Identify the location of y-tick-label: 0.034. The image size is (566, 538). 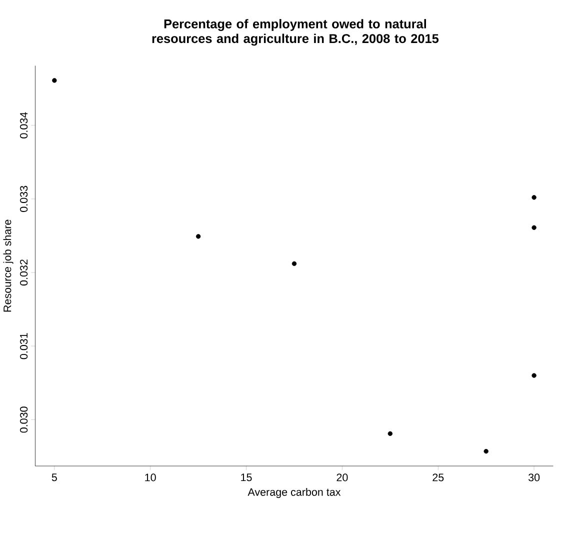
(24, 125).